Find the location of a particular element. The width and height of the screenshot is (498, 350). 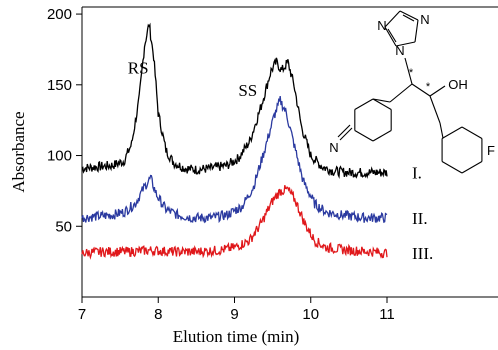

y-tick-label: 100 is located at coordinates (59, 156).